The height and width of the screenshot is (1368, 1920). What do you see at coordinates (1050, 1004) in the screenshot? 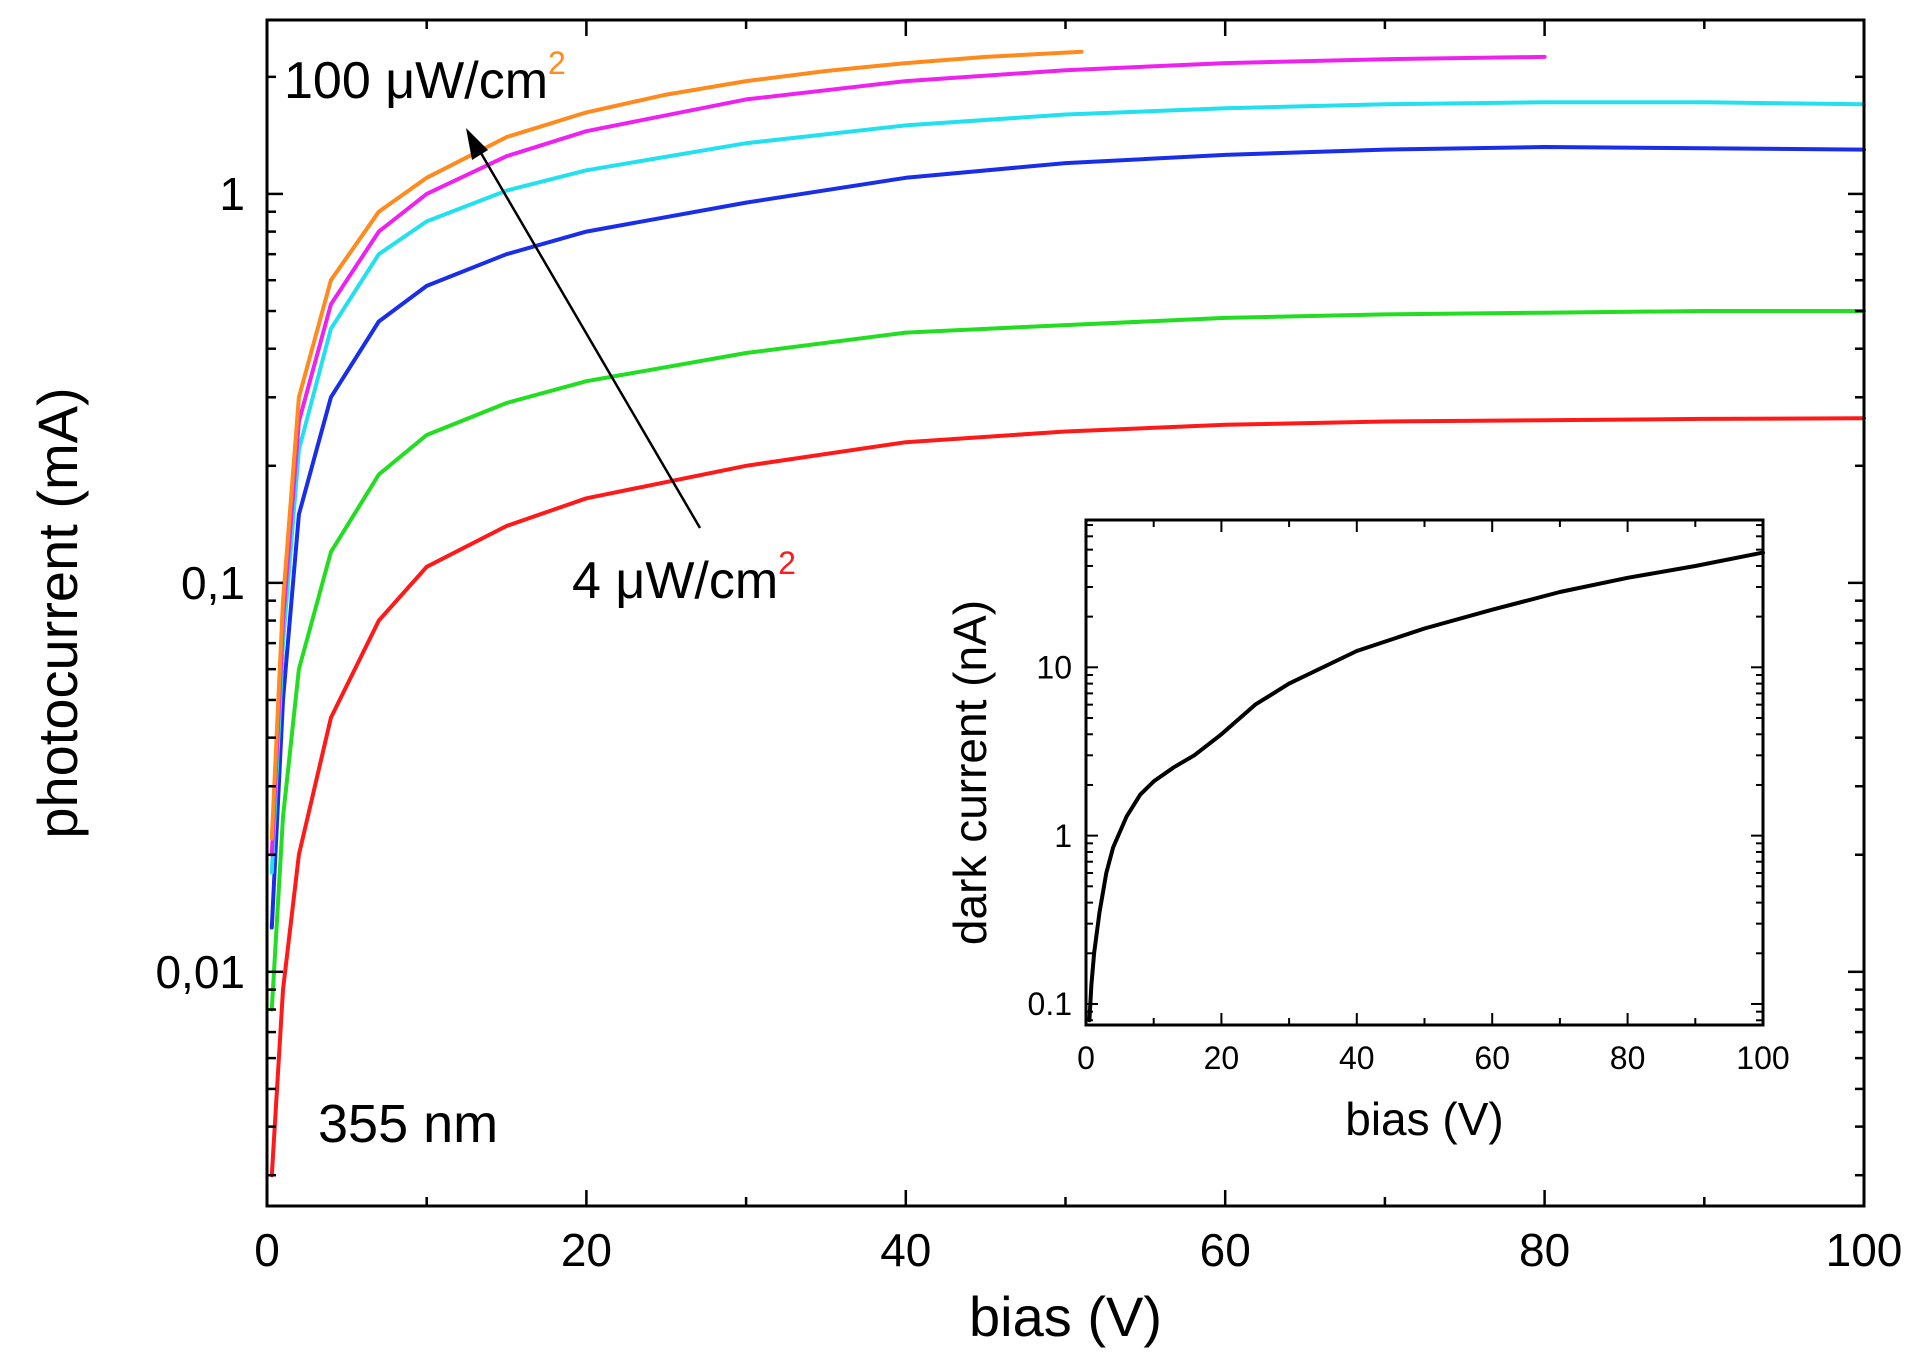
I see `y-tick-label: 0.1` at bounding box center [1050, 1004].